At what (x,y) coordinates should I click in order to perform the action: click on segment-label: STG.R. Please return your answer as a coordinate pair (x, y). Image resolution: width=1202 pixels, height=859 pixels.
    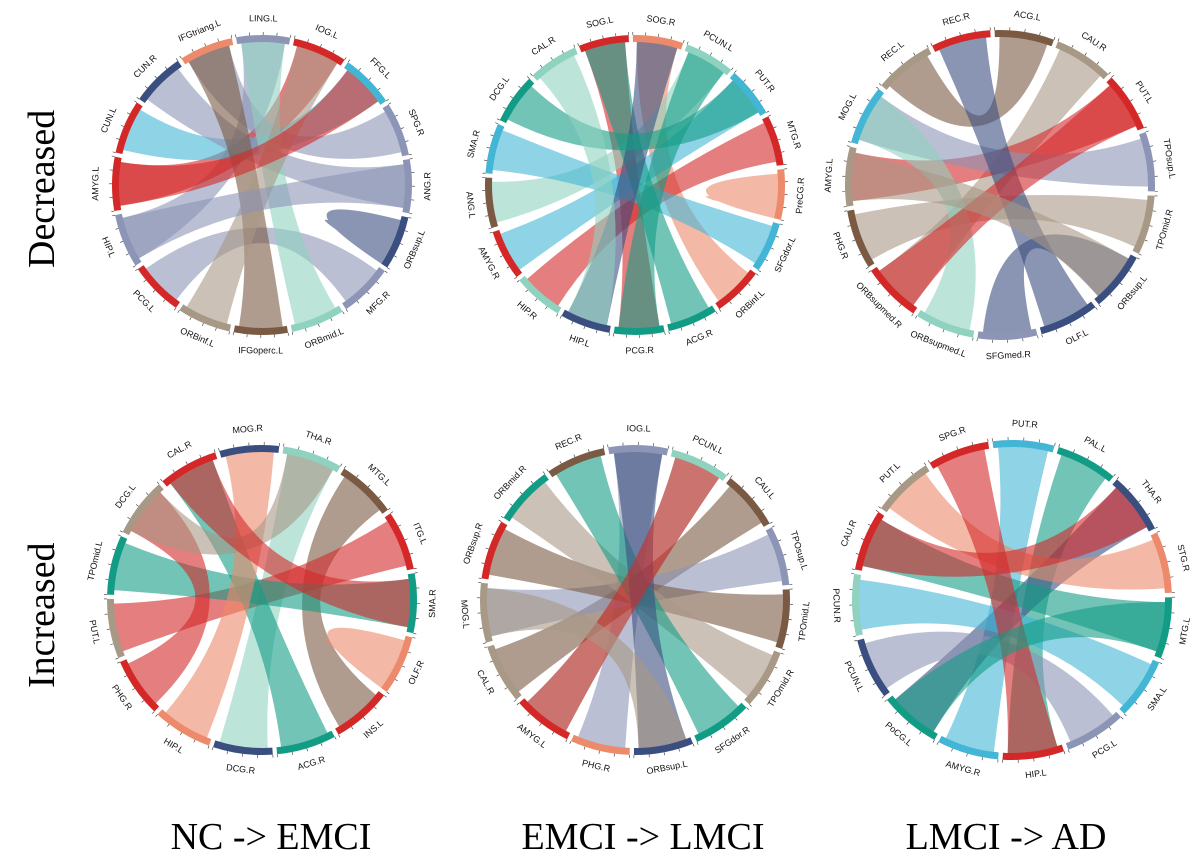
    Looking at the image, I should click on (1183, 558).